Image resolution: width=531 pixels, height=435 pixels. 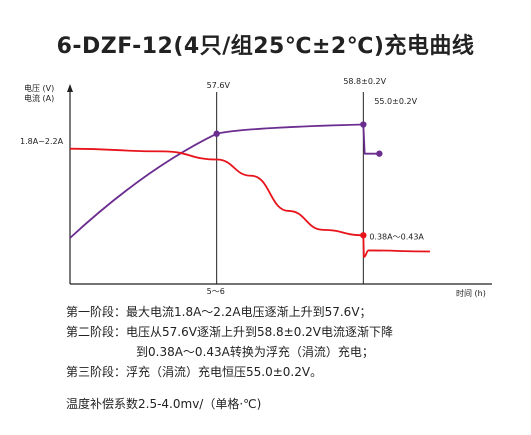 What do you see at coordinates (249, 312) in the screenshot?
I see `stage1-text: 最大电流1.8A～2.2A电压逐渐上升到57.6V；` at bounding box center [249, 312].